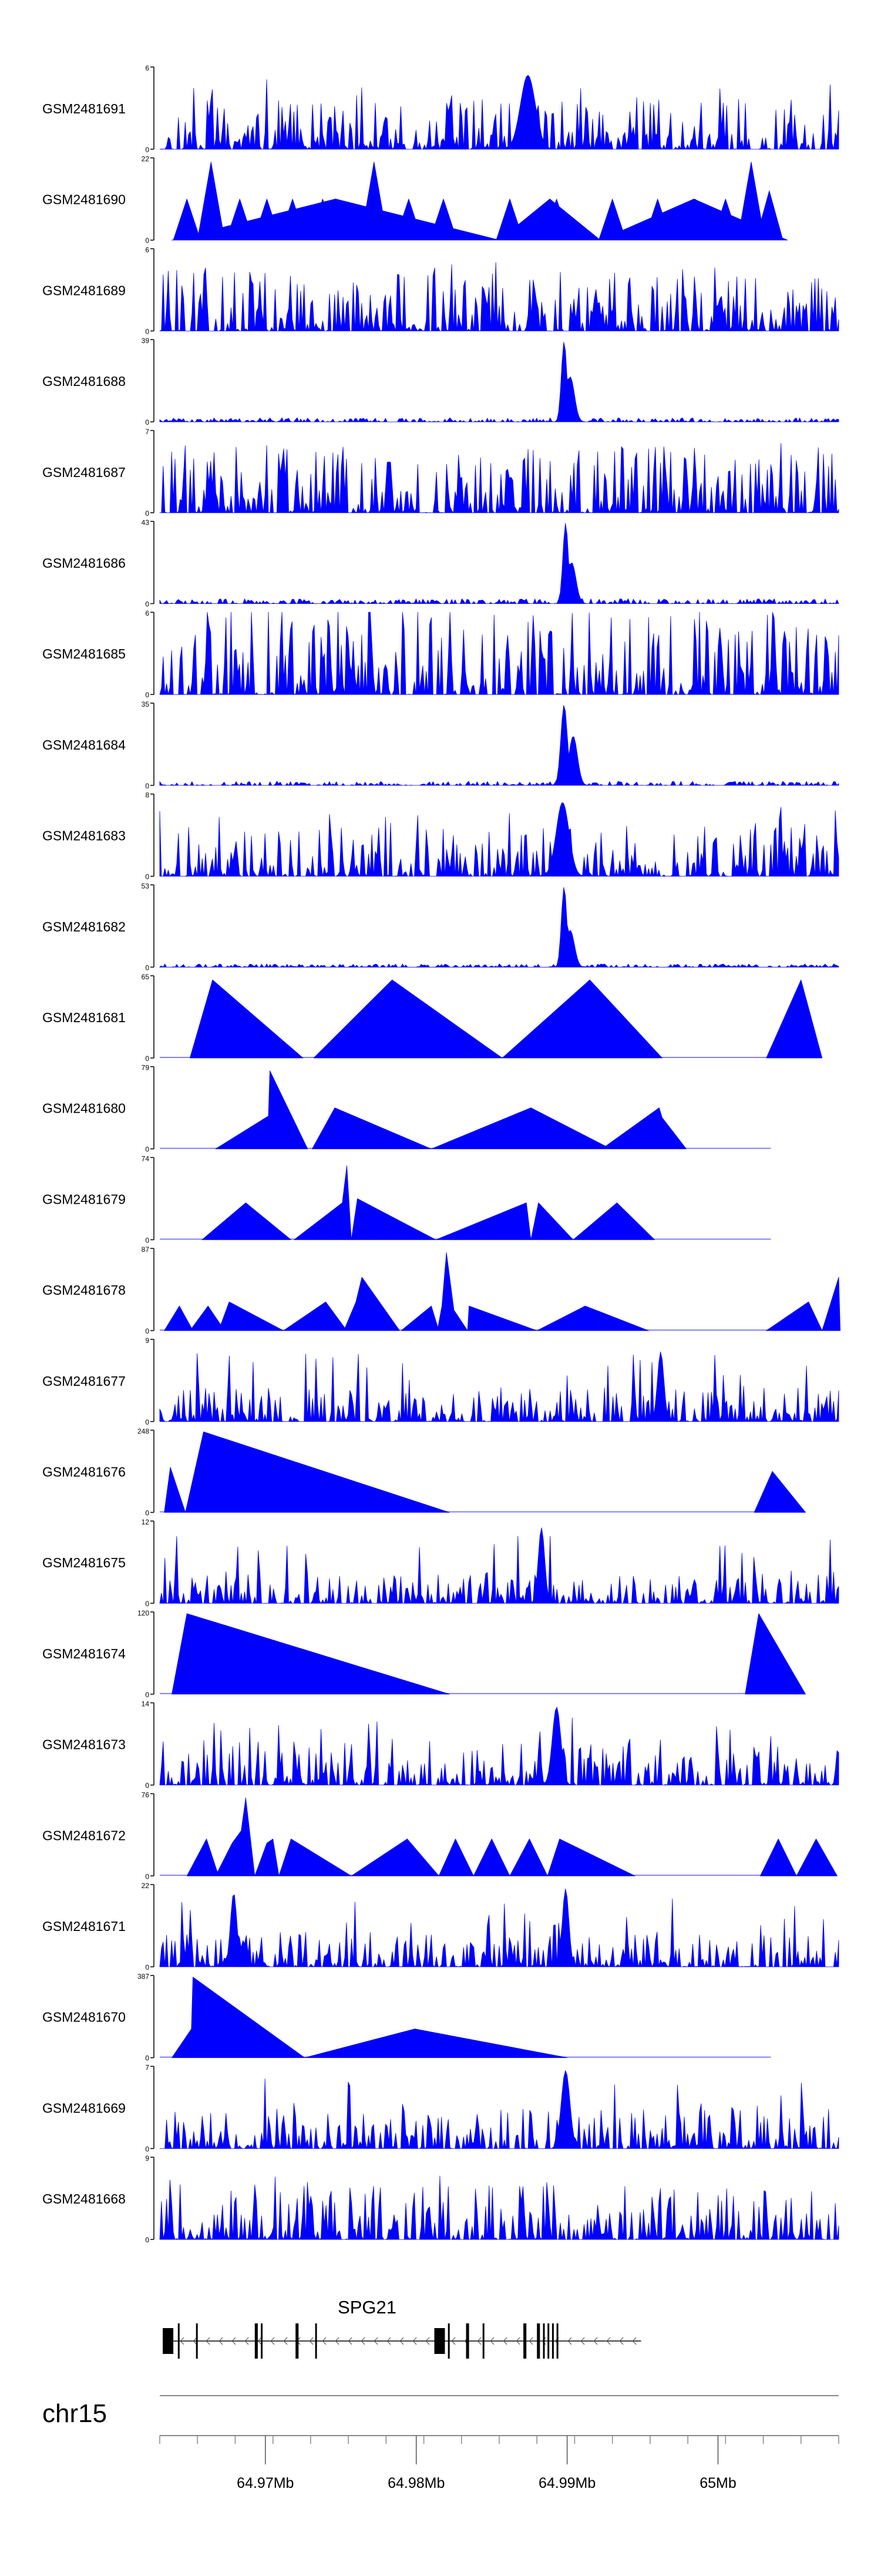 This screenshot has height=2576, width=881. Describe the element at coordinates (84, 290) in the screenshot. I see `track-label: GSM2481689` at that location.